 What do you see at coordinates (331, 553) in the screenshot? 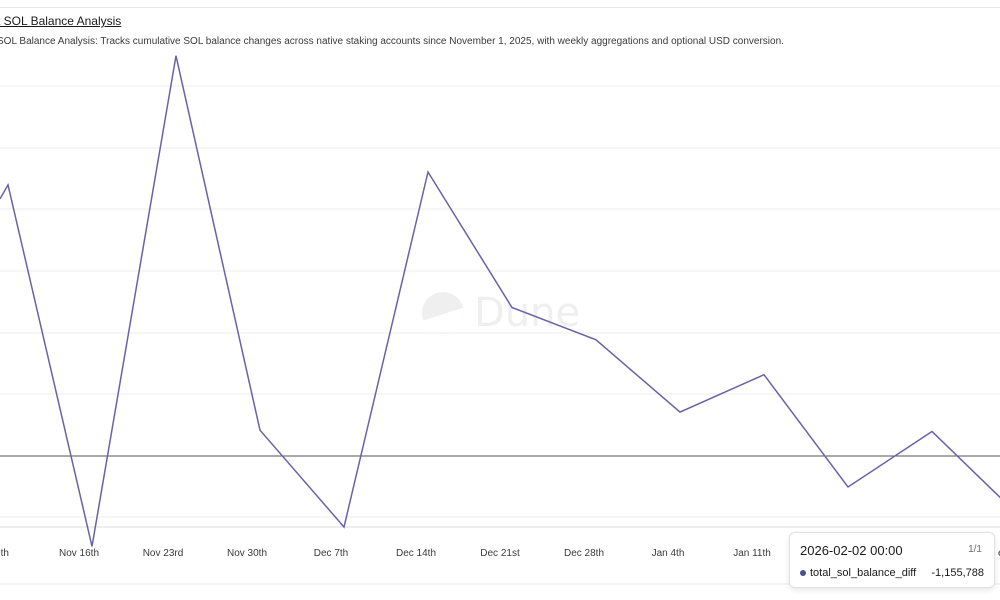
I see `x-tick-label: Dec 7th` at bounding box center [331, 553].